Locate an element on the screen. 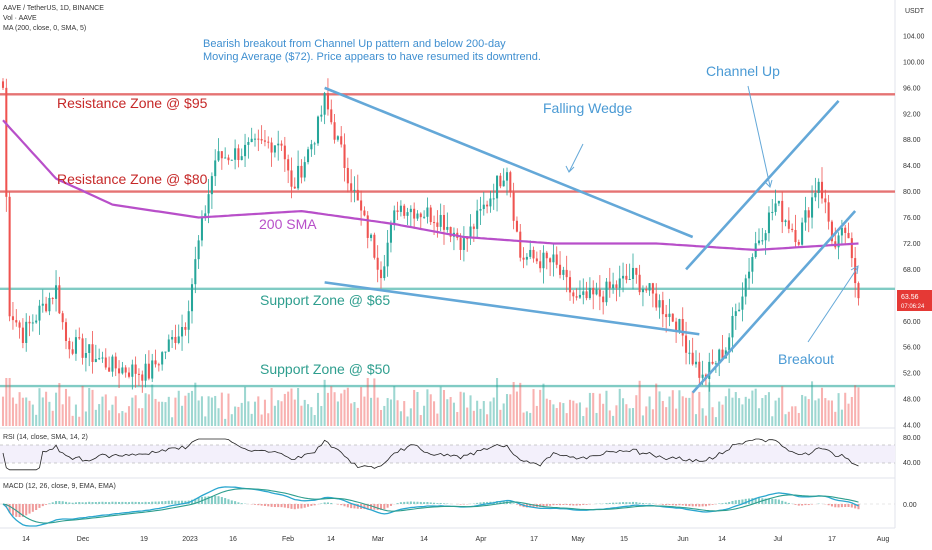  time-tick: 16 is located at coordinates (233, 539).